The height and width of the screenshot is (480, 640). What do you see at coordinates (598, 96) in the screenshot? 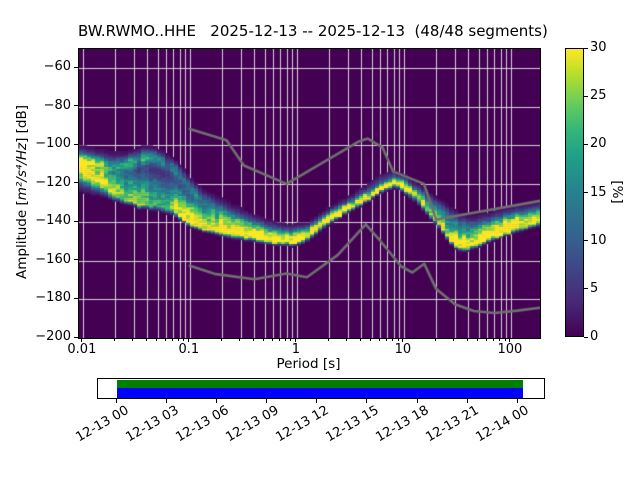
I see `colorbar-tick-label: 25` at bounding box center [598, 96].